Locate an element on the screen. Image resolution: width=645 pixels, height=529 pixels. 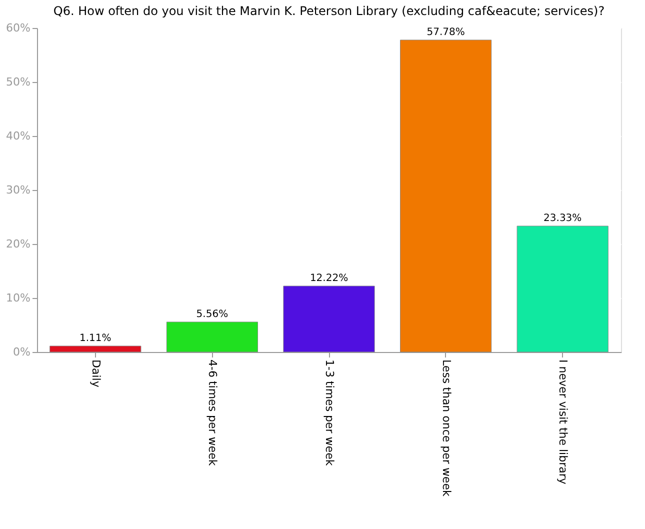
x-tick-label: 1-3 times per week is located at coordinates (329, 413).